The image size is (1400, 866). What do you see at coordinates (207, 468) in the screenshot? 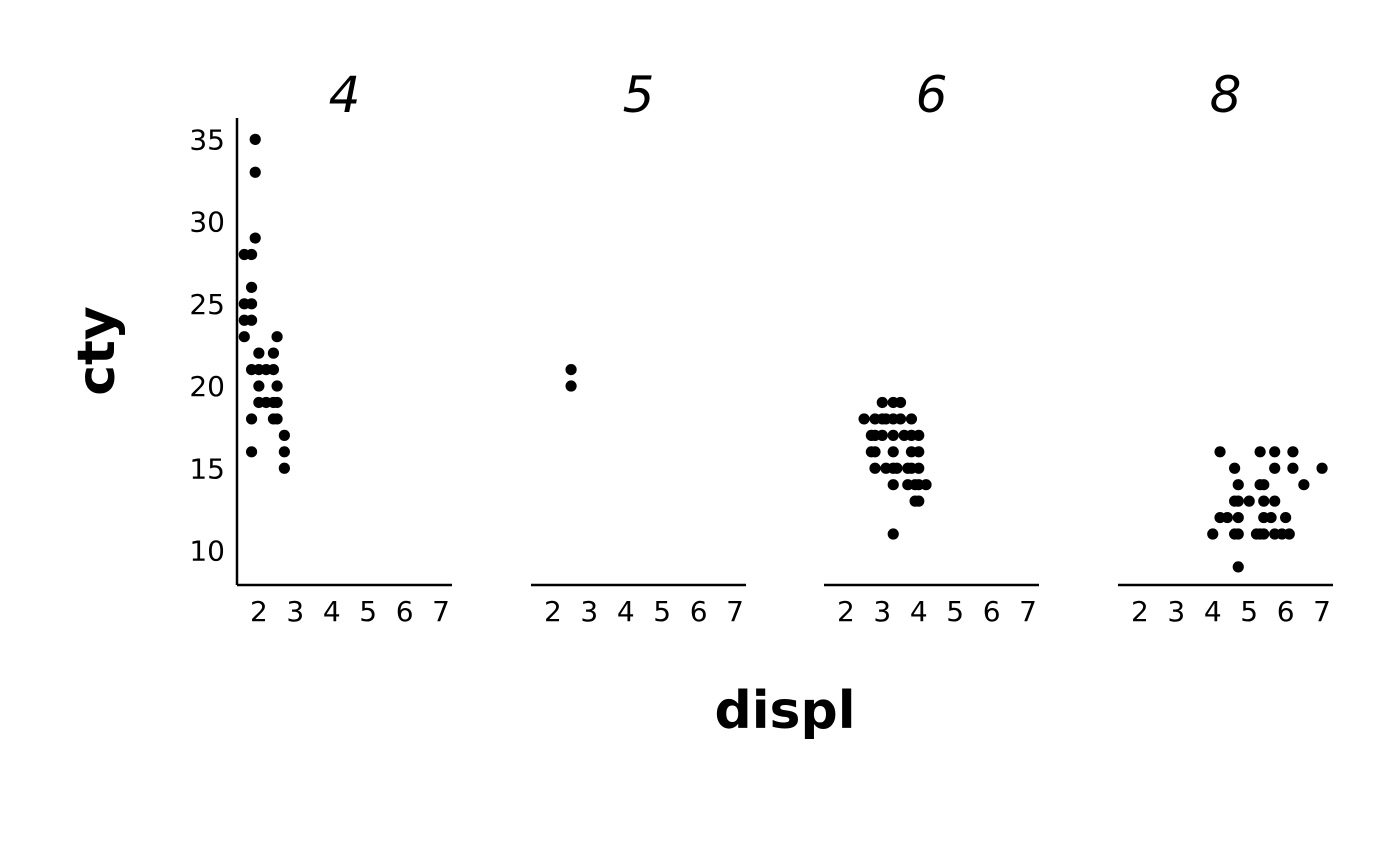
I see `y-tick-label: 15` at bounding box center [207, 468].